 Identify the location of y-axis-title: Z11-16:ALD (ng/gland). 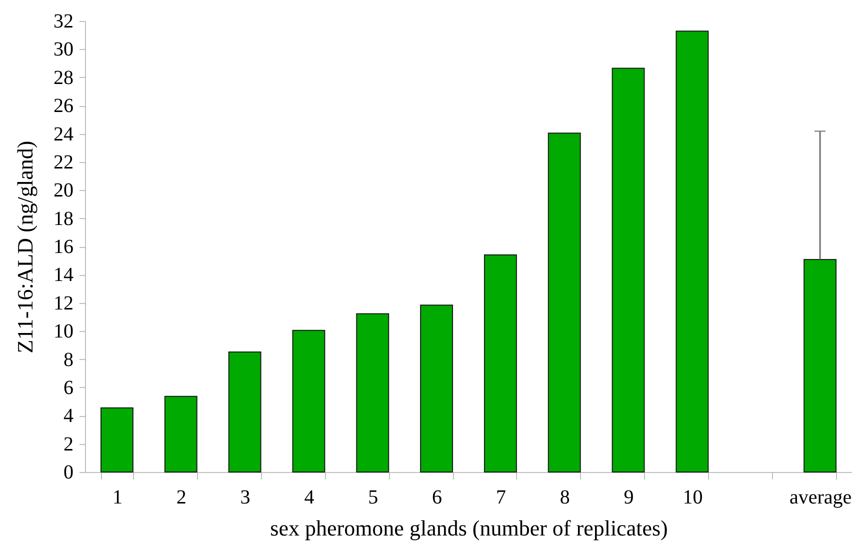
(25, 247).